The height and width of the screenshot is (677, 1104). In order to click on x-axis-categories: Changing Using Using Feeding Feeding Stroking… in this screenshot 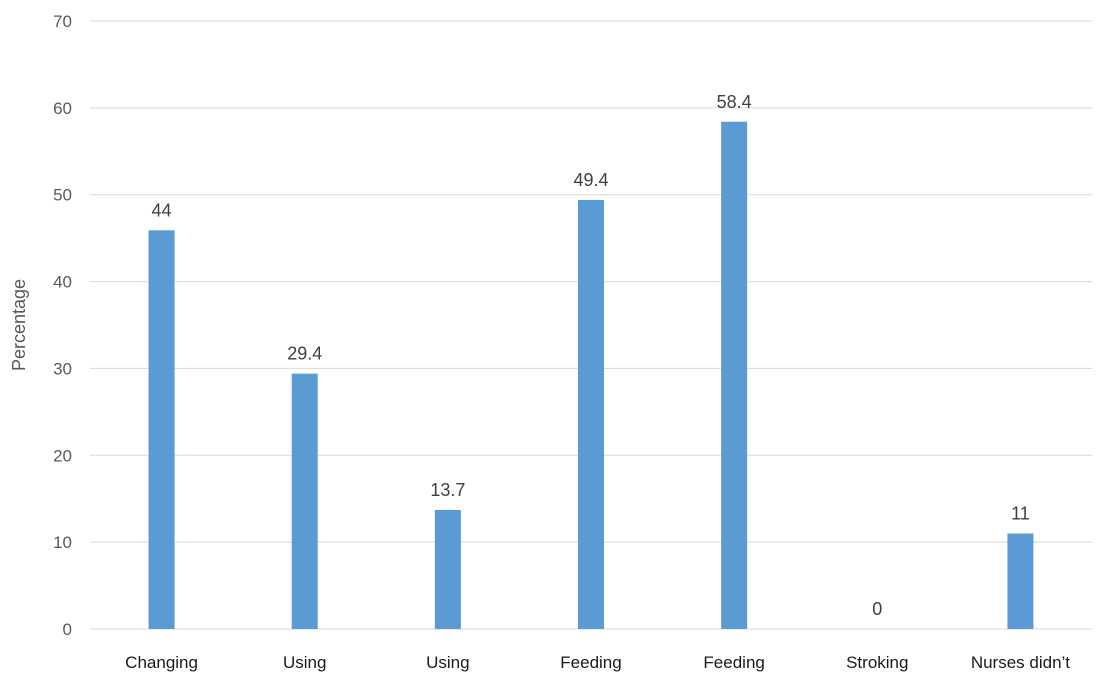, I will do `click(597, 662)`.